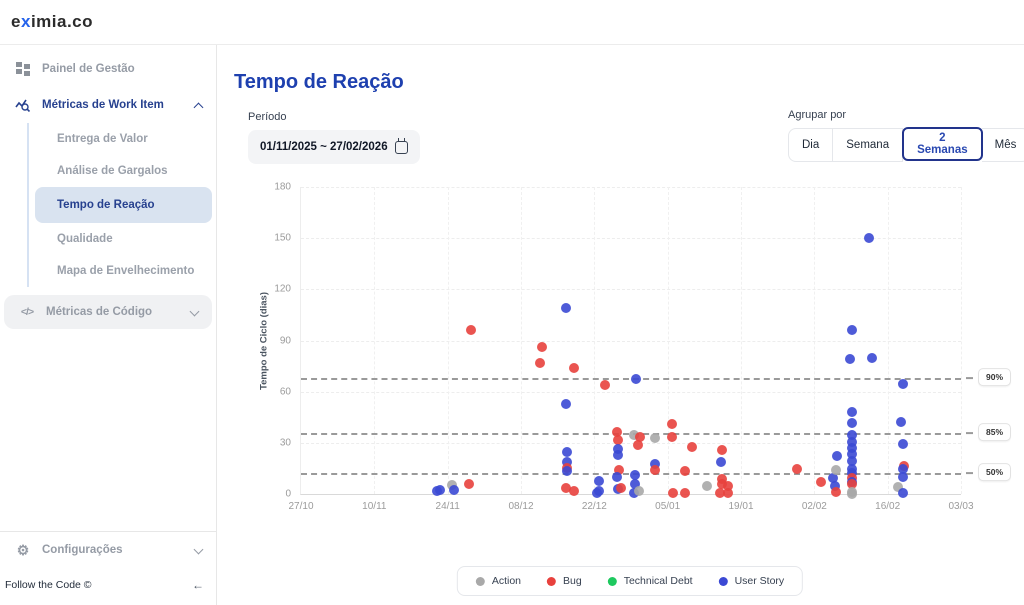  I want to click on legend-item-bug: Bug, so click(564, 581).